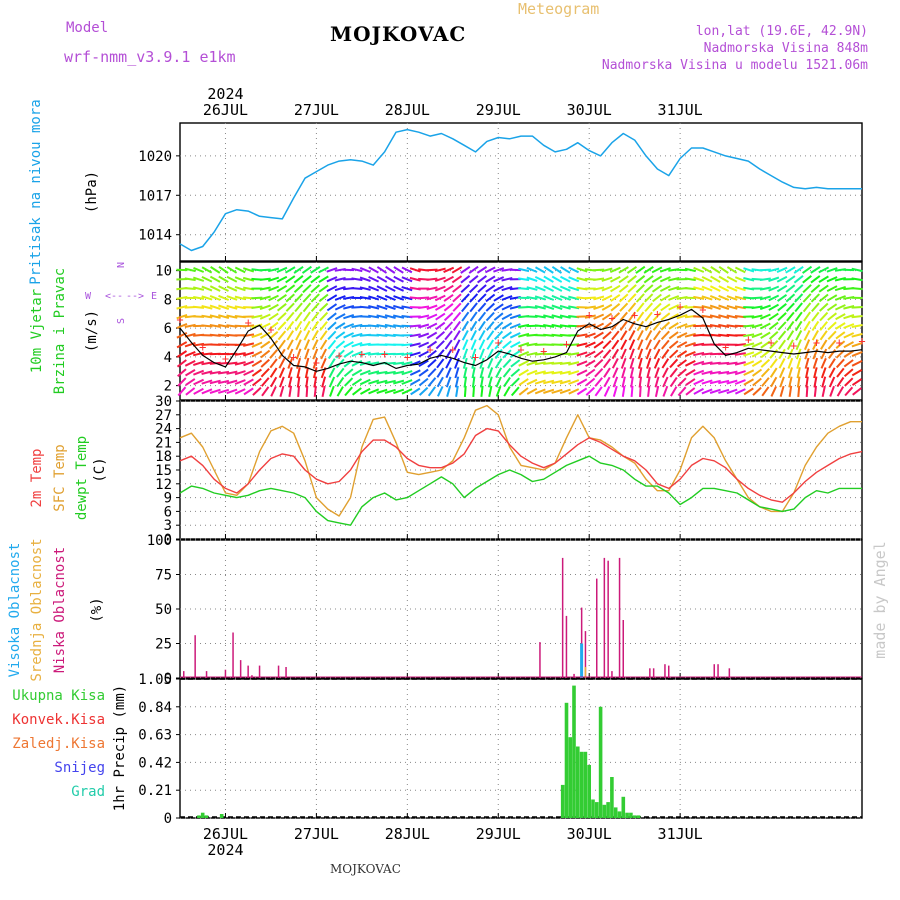 The height and width of the screenshot is (900, 900). I want to click on bottom-year-label: 2024, so click(225, 850).